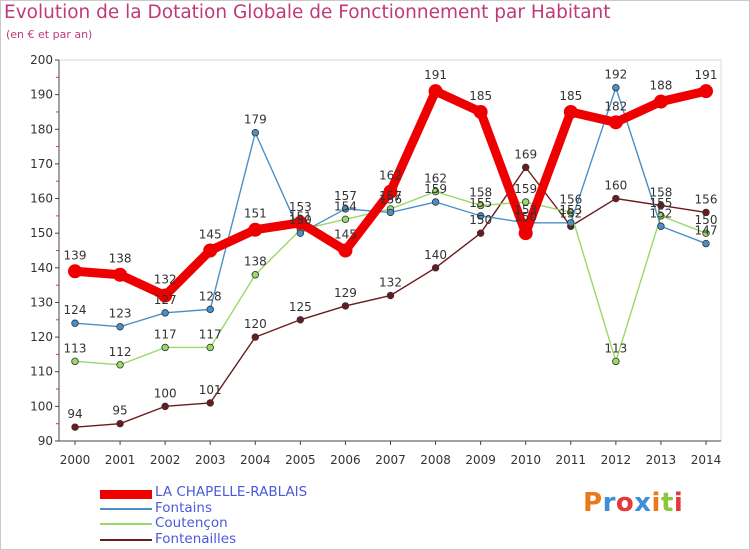  Describe the element at coordinates (345, 460) in the screenshot. I see `x-tick-label: 2006` at that location.